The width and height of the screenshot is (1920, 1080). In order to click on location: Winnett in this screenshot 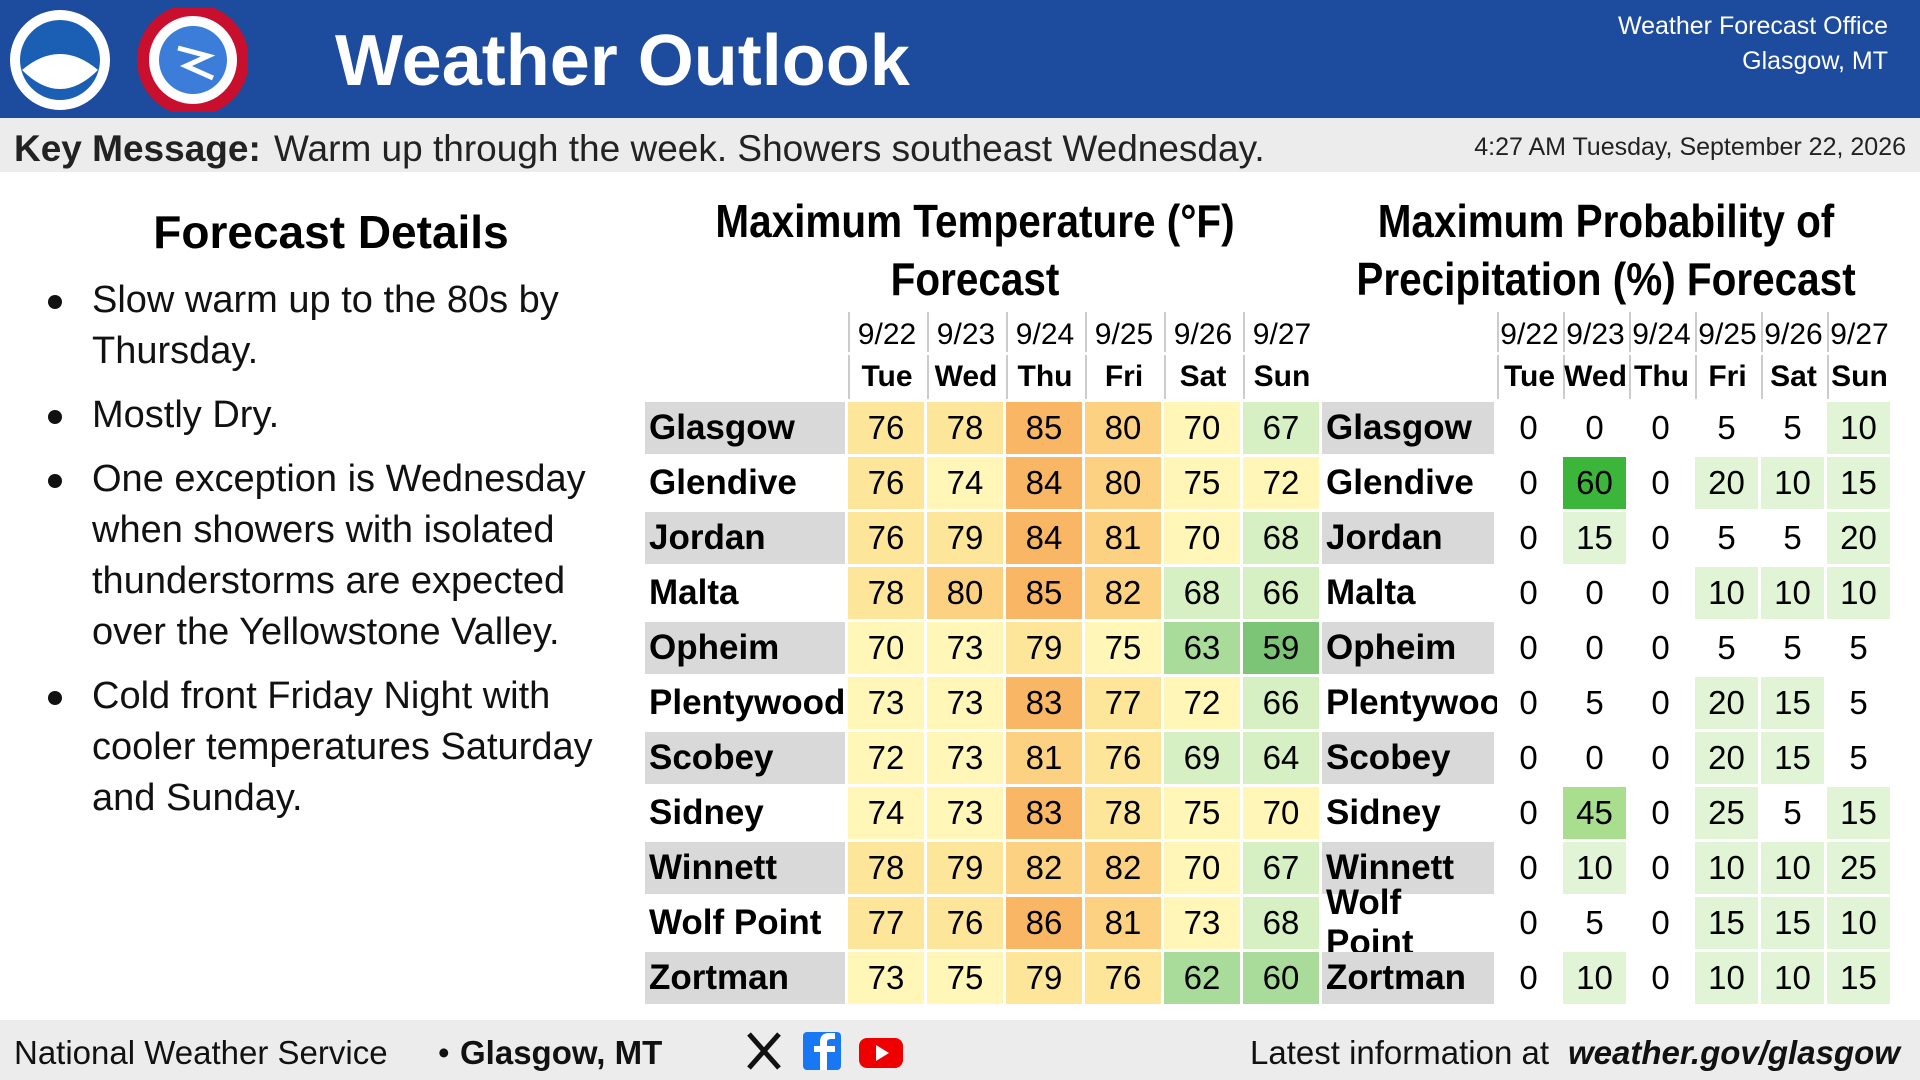, I will do `click(1408, 868)`.